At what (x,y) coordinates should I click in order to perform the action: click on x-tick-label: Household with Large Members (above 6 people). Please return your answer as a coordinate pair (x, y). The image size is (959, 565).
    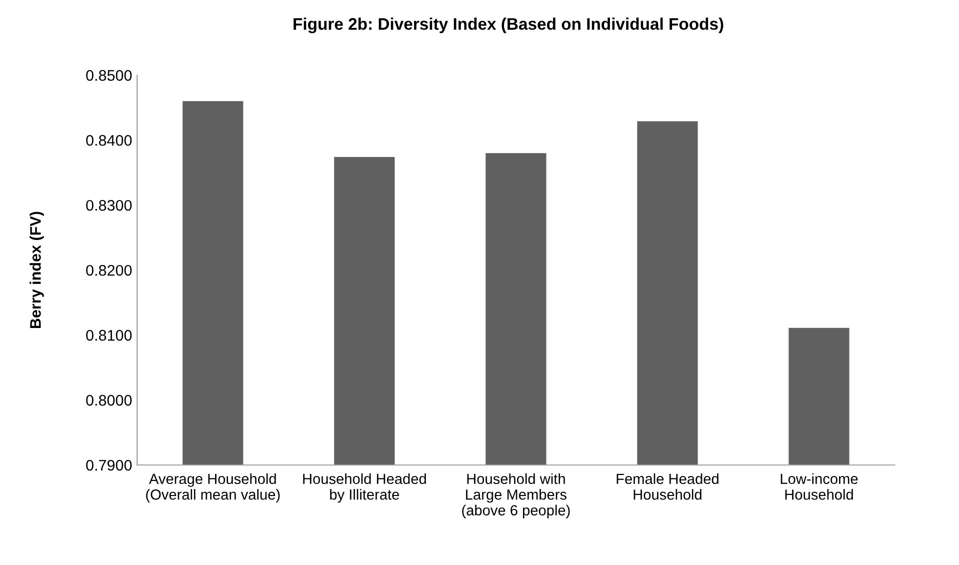
    Looking at the image, I should click on (516, 495).